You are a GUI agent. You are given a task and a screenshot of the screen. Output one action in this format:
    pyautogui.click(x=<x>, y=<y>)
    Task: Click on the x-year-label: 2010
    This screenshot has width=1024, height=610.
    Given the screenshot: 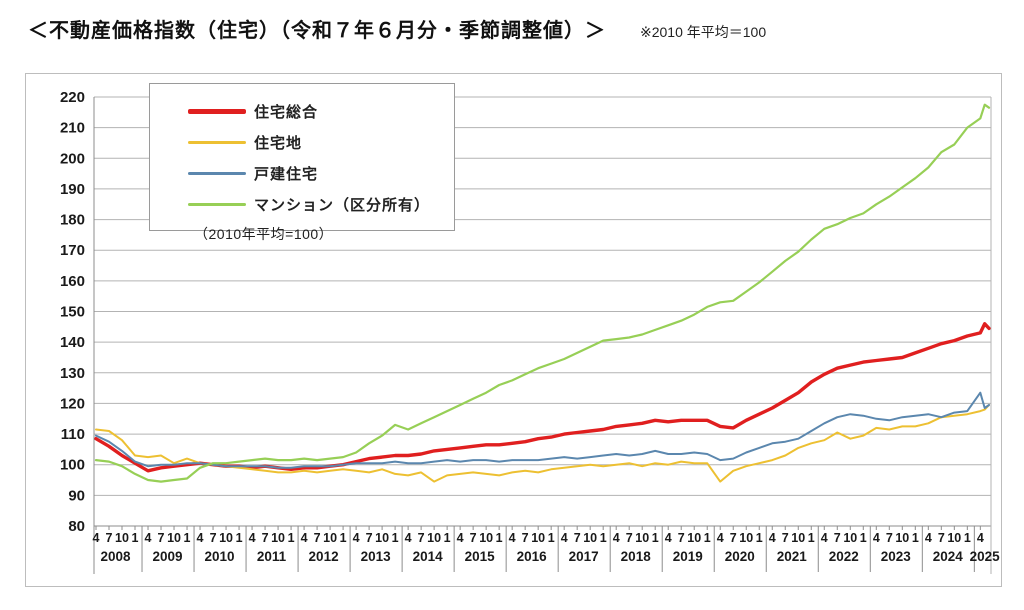 What is the action you would take?
    pyautogui.click(x=220, y=556)
    